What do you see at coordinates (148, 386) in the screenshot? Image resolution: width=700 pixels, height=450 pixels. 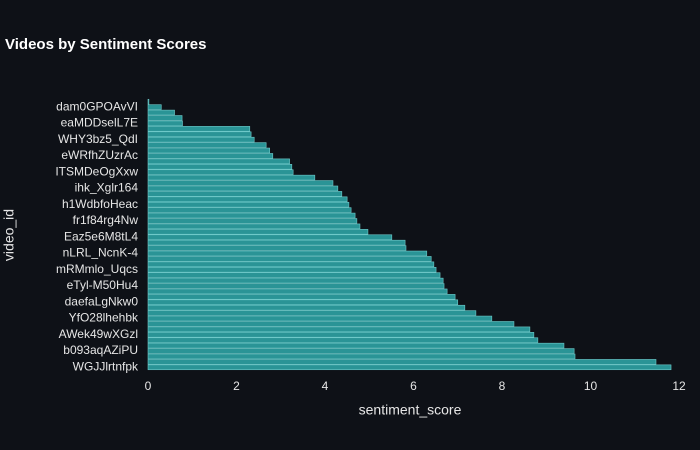 I see `x-tick-label: 0` at bounding box center [148, 386].